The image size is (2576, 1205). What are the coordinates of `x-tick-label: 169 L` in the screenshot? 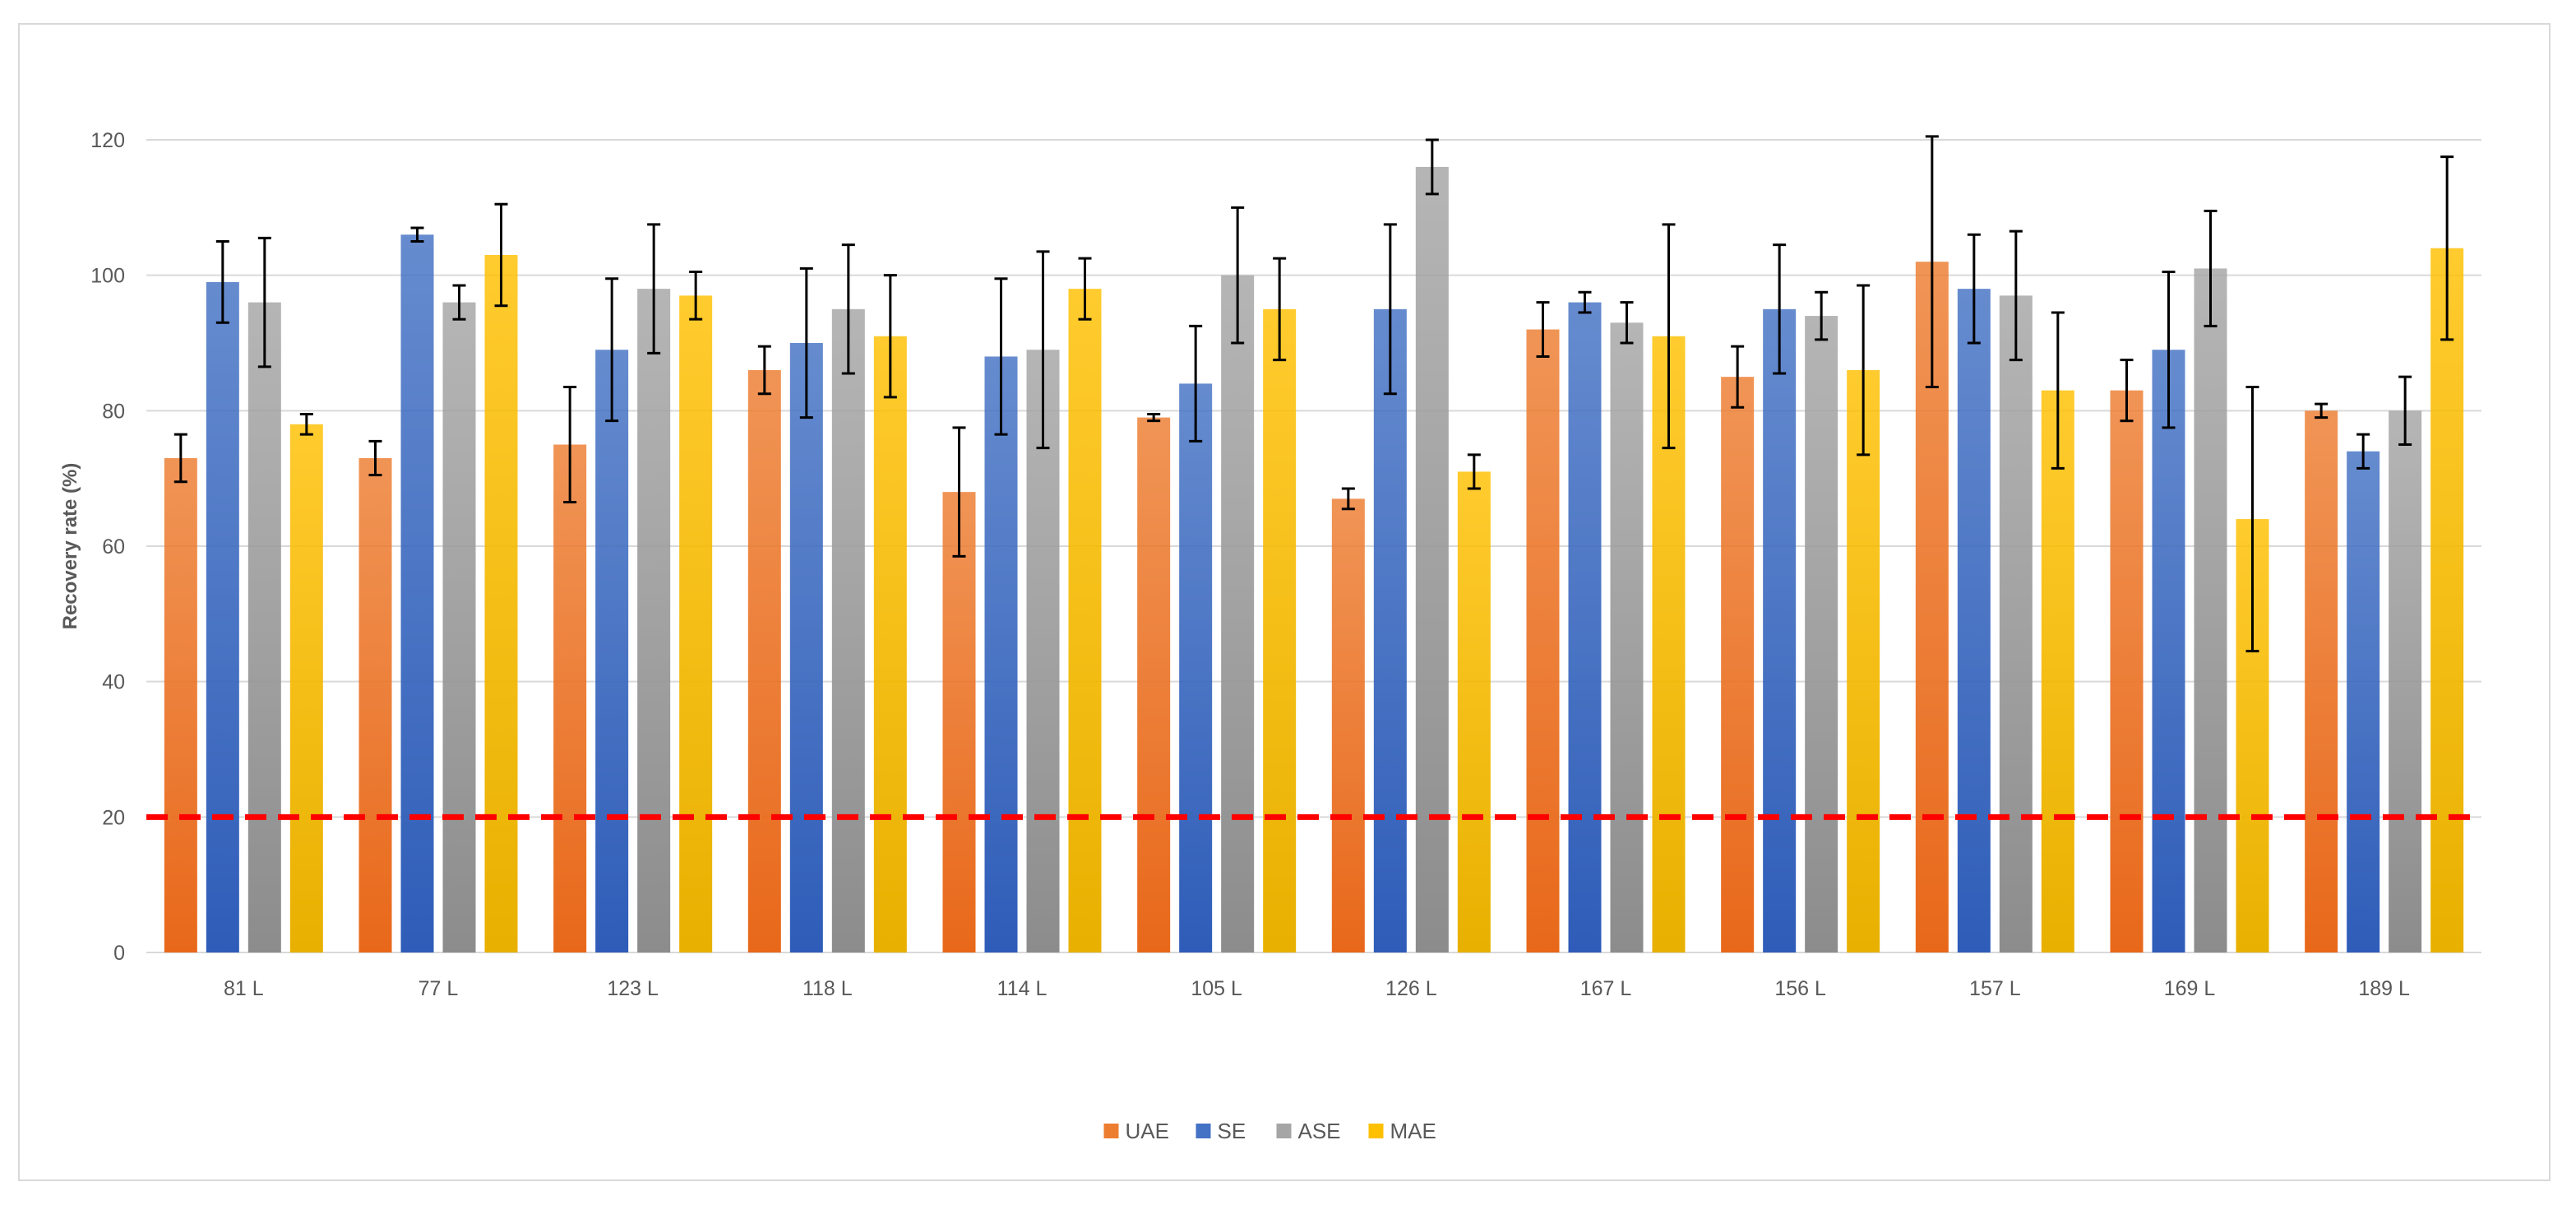 It's located at (2190, 988).